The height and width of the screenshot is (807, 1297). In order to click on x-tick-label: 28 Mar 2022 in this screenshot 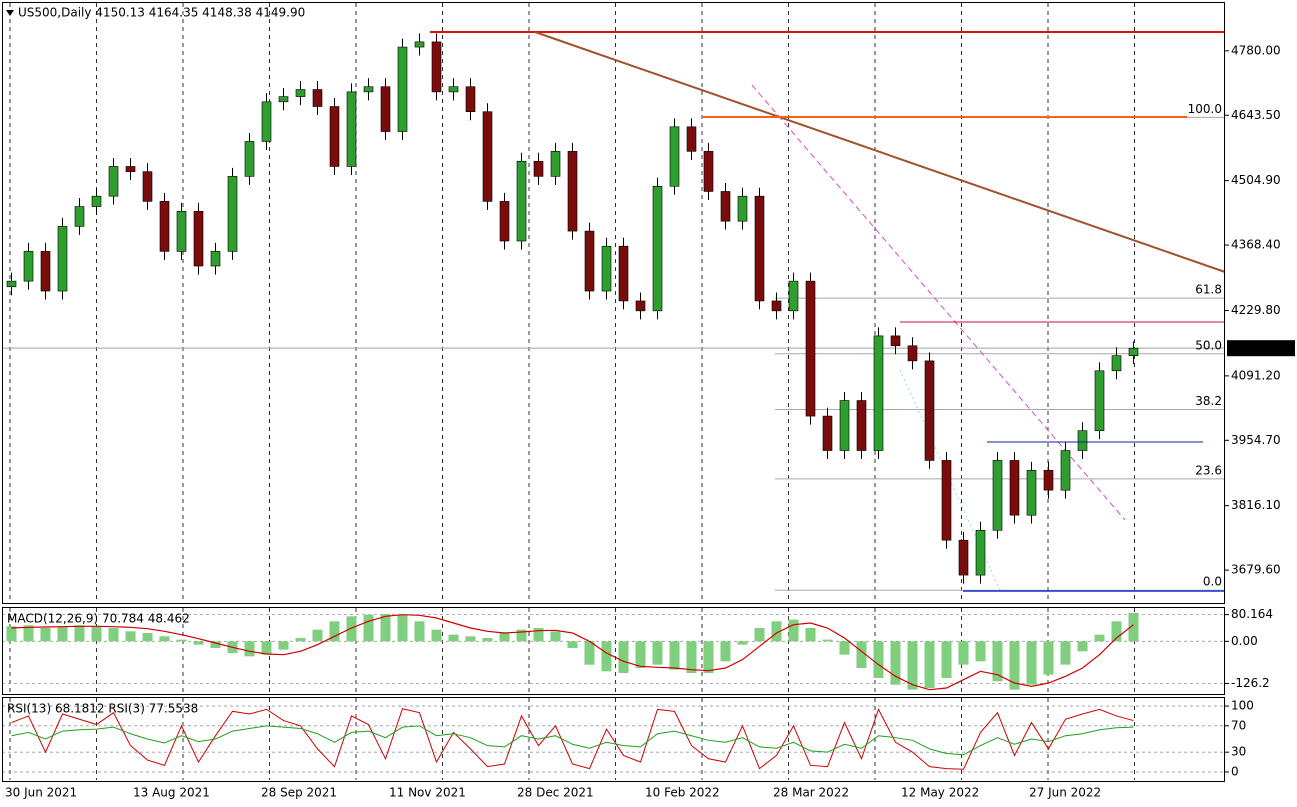, I will do `click(811, 793)`.